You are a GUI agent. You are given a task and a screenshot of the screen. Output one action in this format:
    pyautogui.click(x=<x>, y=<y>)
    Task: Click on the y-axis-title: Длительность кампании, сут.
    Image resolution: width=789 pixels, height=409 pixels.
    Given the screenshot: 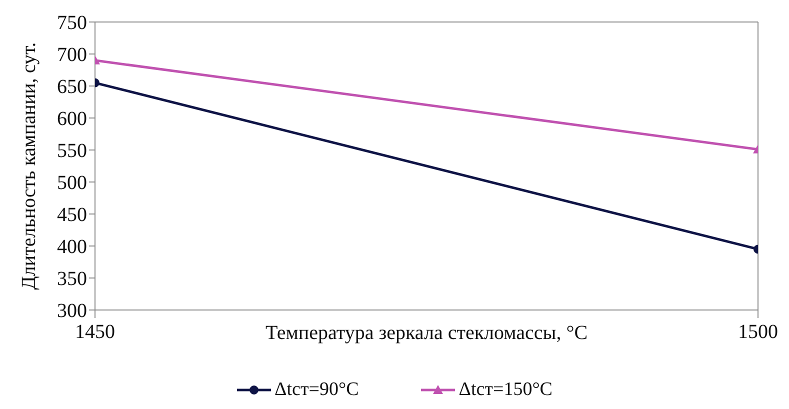 What is the action you would take?
    pyautogui.click(x=29, y=166)
    